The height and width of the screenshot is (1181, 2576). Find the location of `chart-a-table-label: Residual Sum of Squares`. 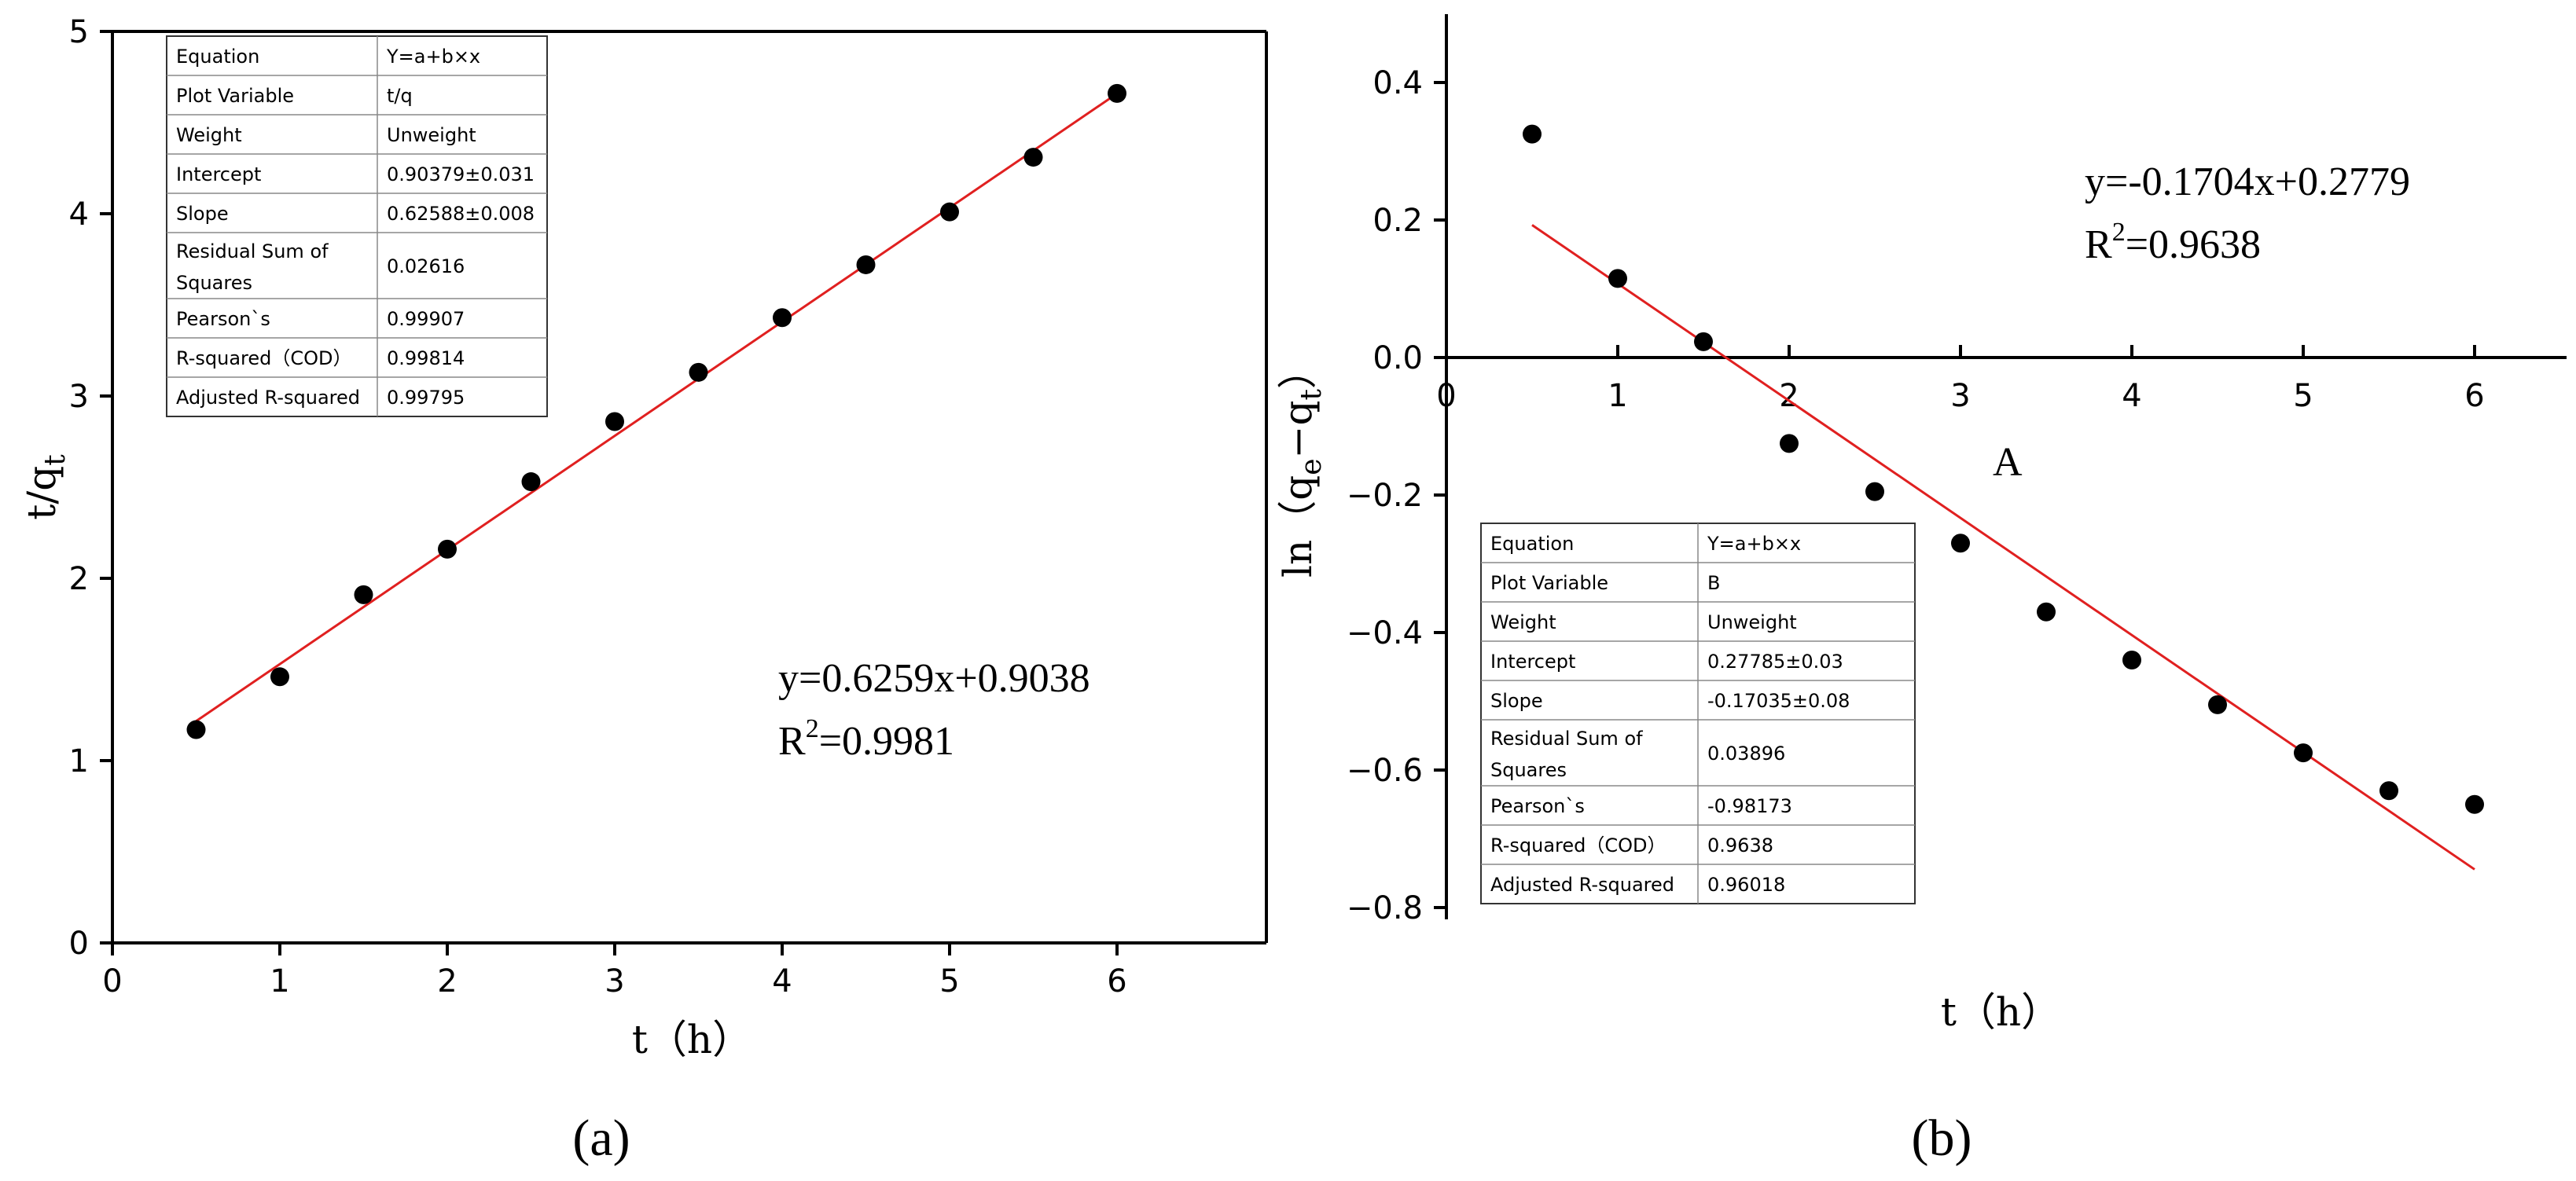

chart-a-table-label: Residual Sum of Squares is located at coordinates (252, 267).